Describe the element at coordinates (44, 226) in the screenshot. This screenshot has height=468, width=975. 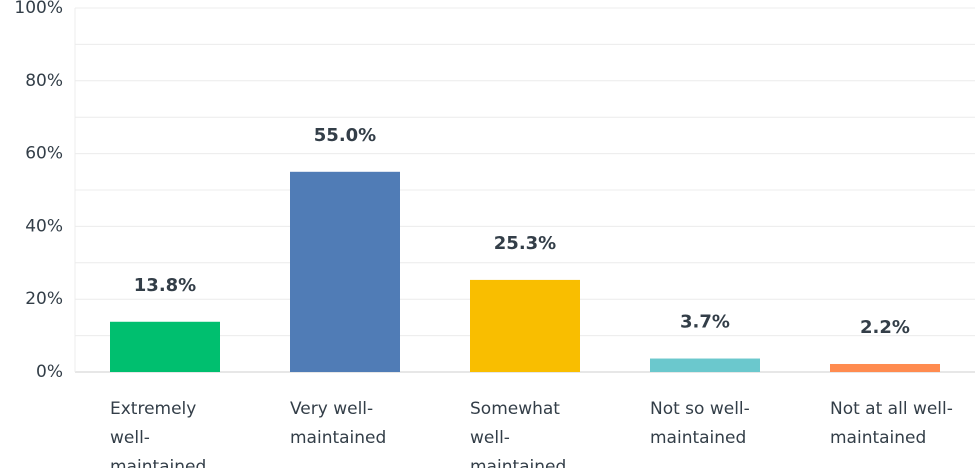
I see `y-tick-label: 40%` at that location.